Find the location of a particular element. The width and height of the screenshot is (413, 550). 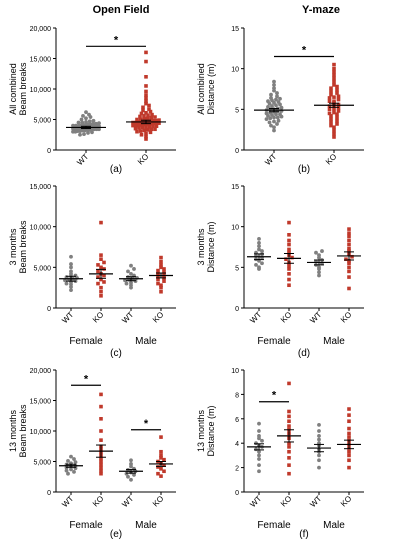

panel-c-ytick-label: 5,000 is located at coordinates (42, 268).